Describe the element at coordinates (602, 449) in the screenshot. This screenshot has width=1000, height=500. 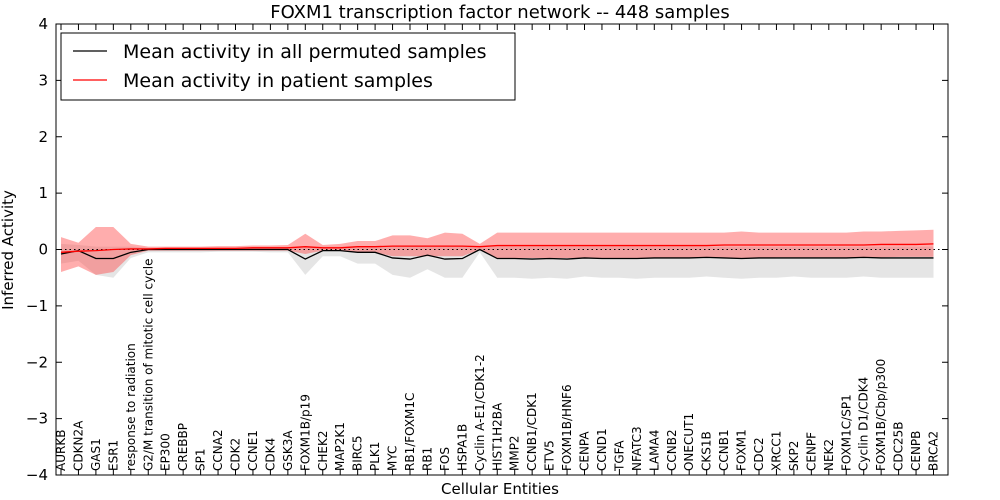
I see `x-category-label: CCND1` at that location.